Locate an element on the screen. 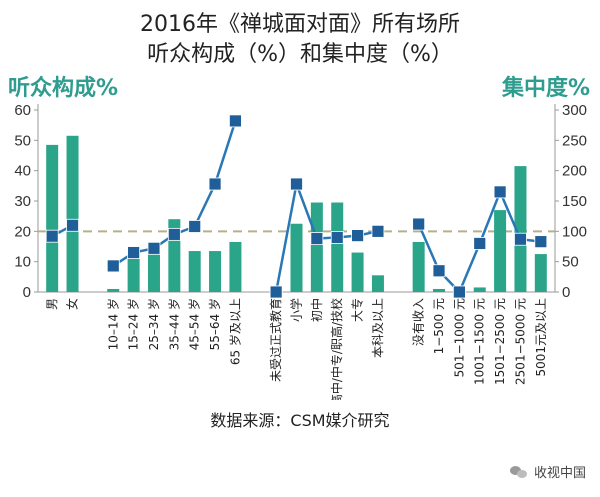  x-tick-label: 2501−5000 元 is located at coordinates (520, 341).